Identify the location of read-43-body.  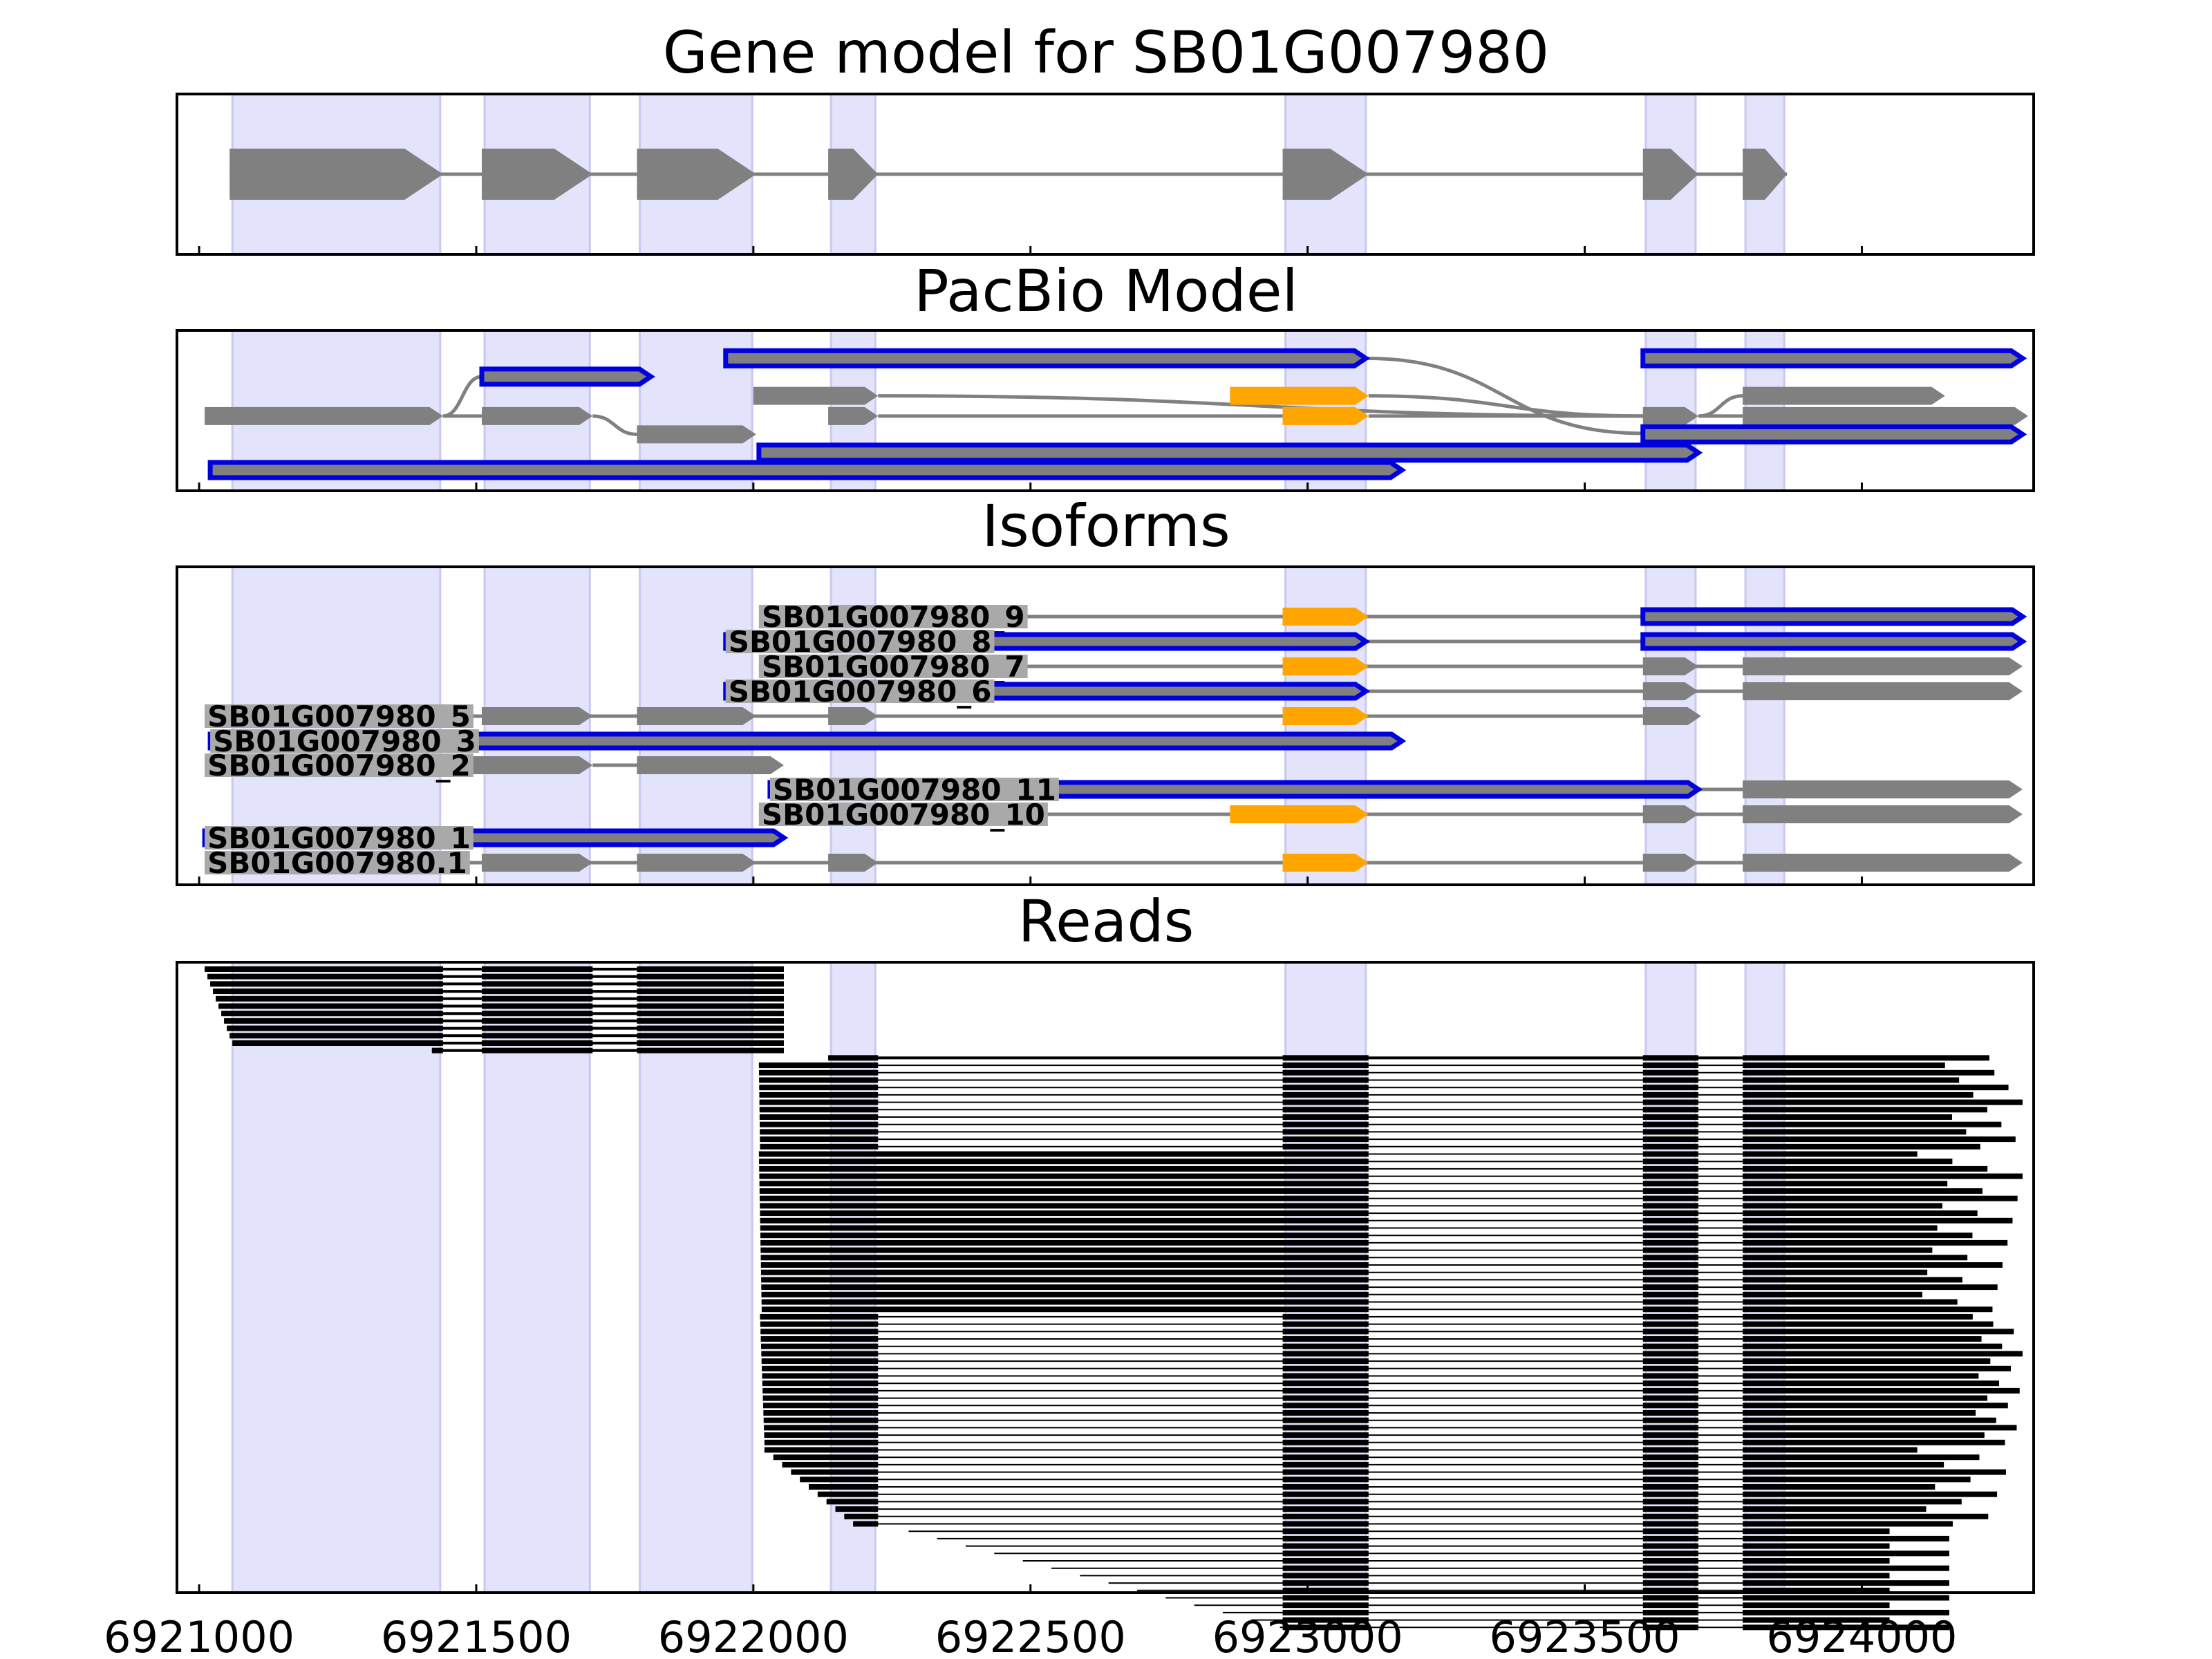
(1065, 1280).